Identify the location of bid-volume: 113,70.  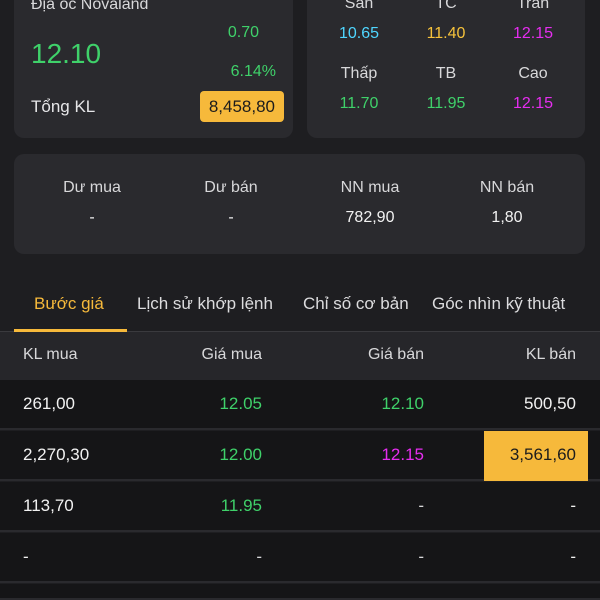
(48, 505).